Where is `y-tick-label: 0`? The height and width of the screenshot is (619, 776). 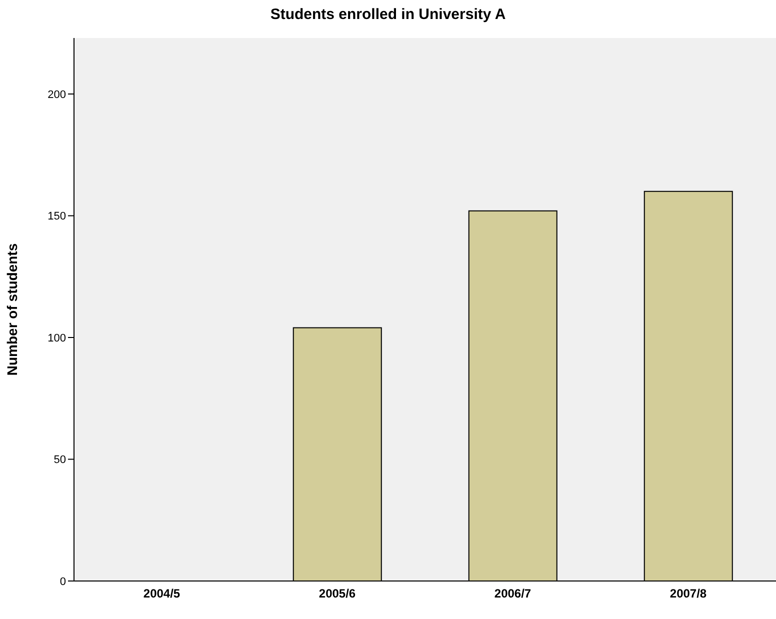
y-tick-label: 0 is located at coordinates (63, 582).